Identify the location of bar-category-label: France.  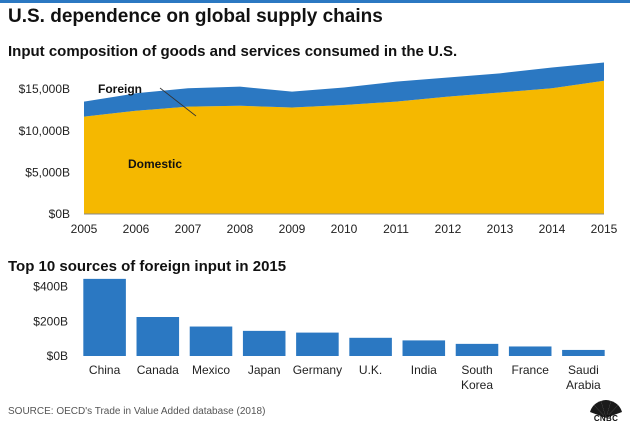
(531, 370).